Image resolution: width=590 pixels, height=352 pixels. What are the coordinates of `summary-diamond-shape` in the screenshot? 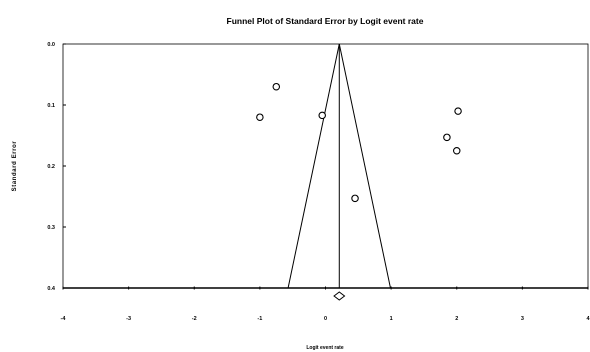 It's located at (339, 296).